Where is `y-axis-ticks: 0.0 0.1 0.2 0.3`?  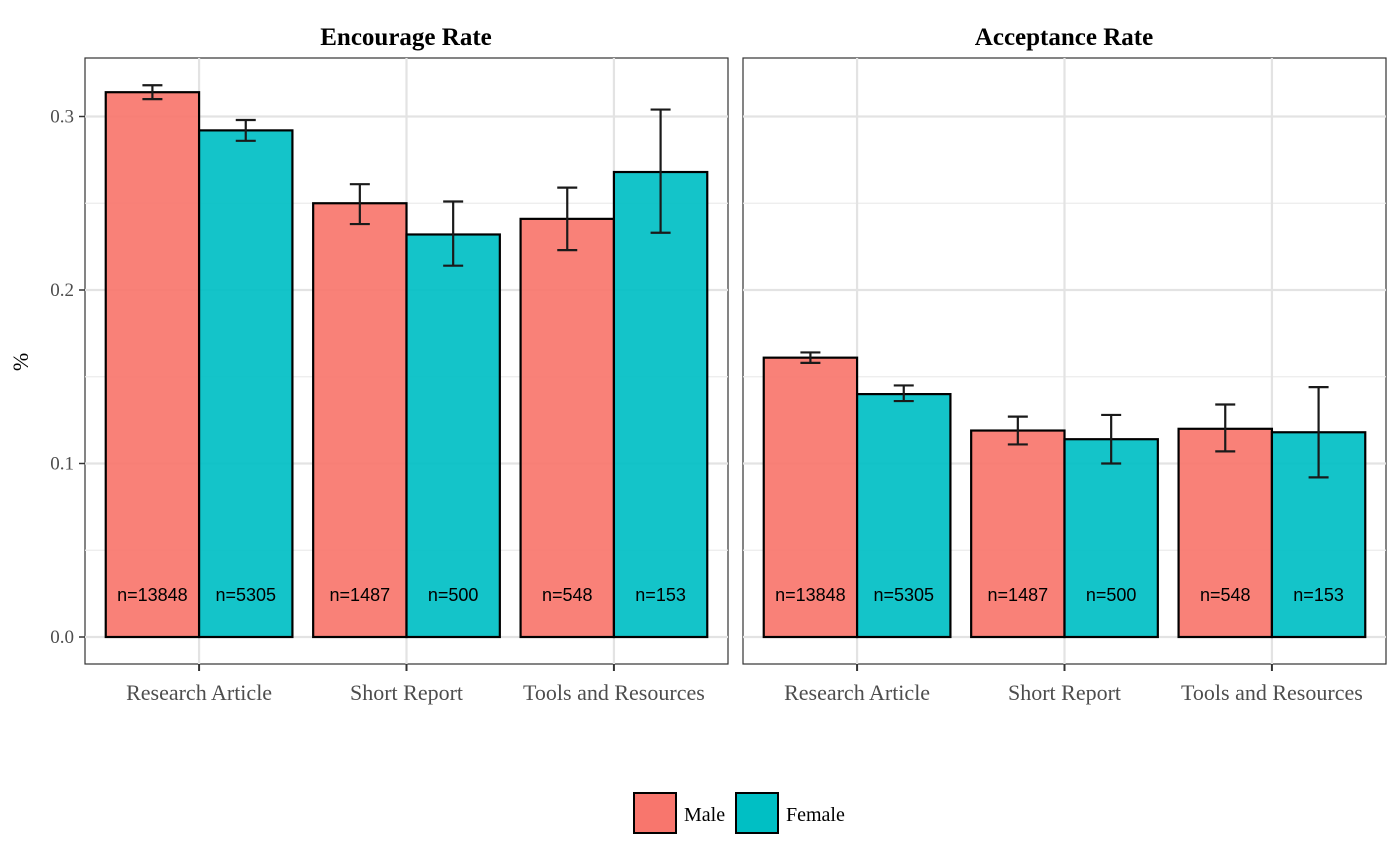
y-axis-ticks: 0.0 0.1 0.2 0.3 is located at coordinates (67, 377).